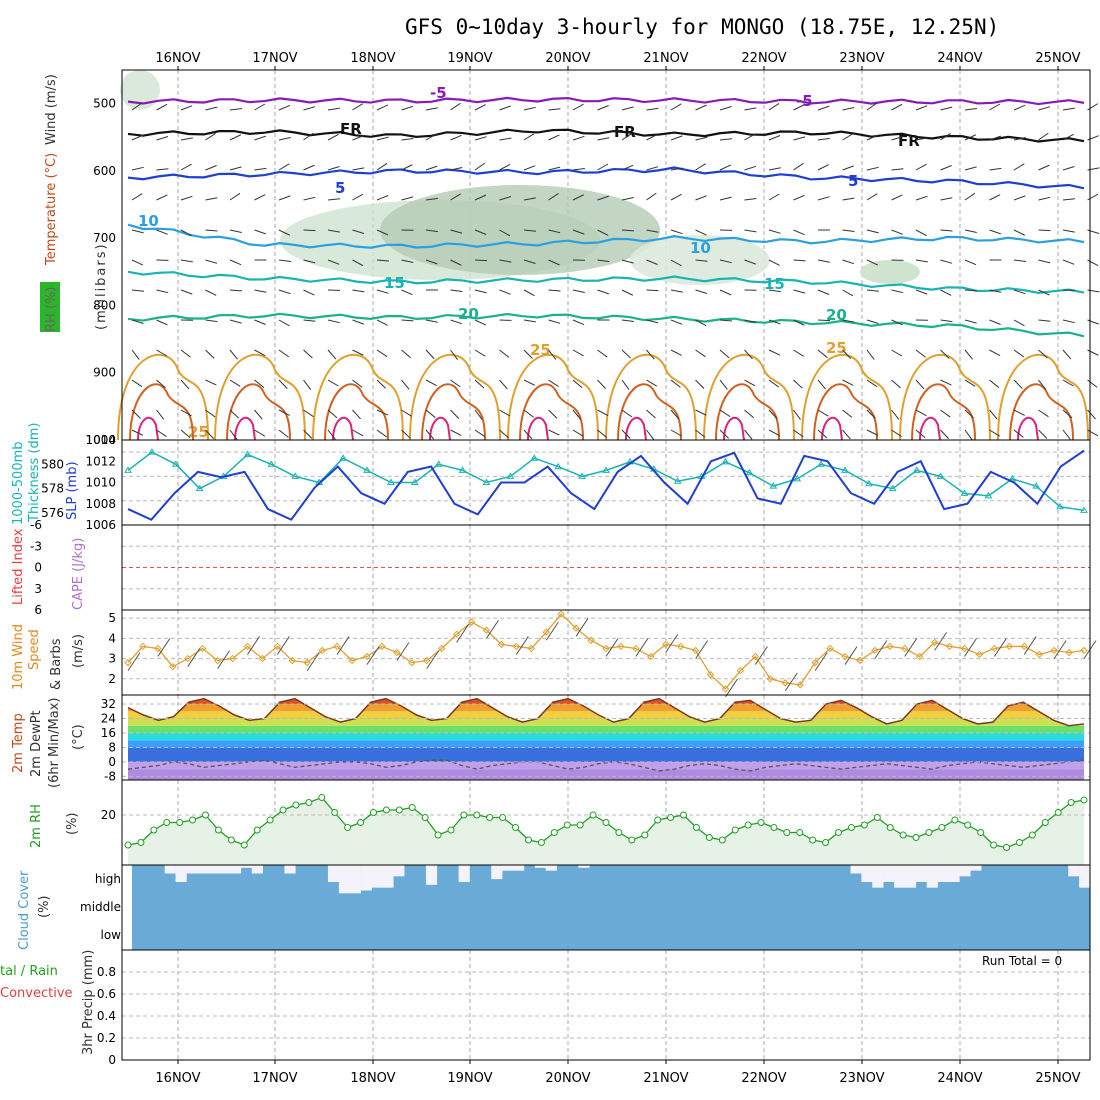 The width and height of the screenshot is (1100, 1100). Describe the element at coordinates (36, 546) in the screenshot. I see `y-tick-label: -3` at that location.